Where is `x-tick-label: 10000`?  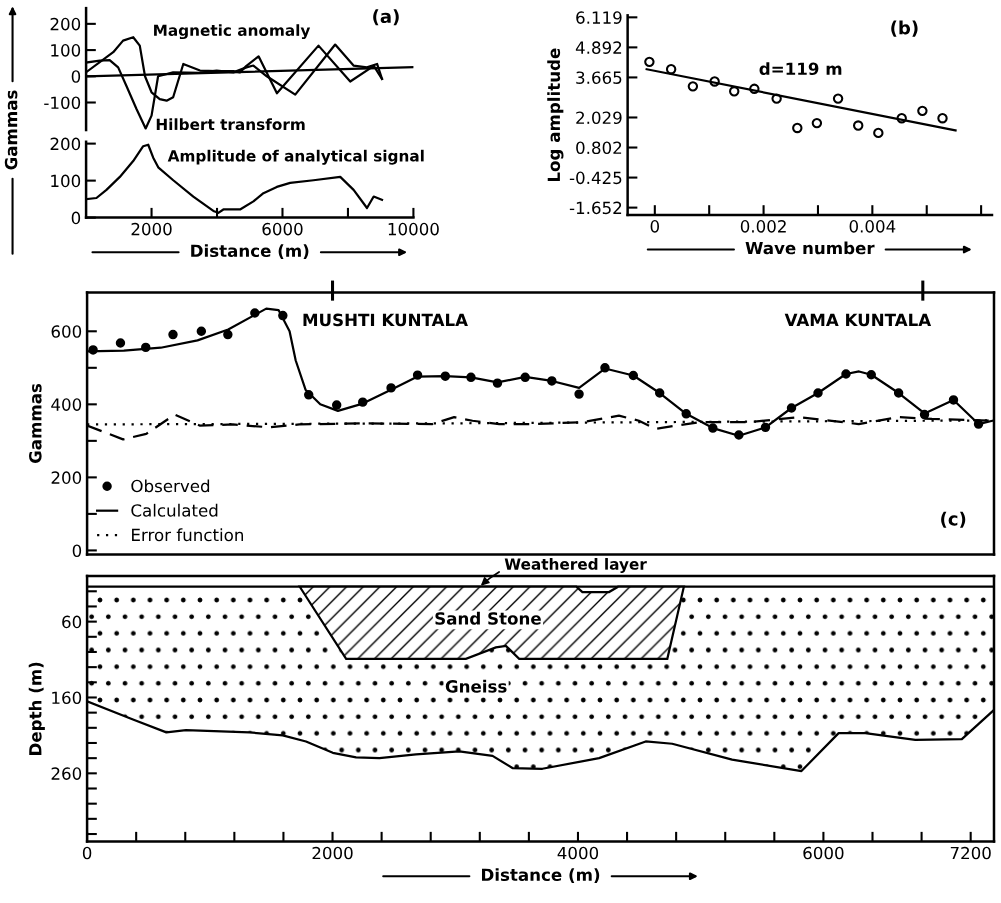 x-tick-label: 10000 is located at coordinates (413, 229).